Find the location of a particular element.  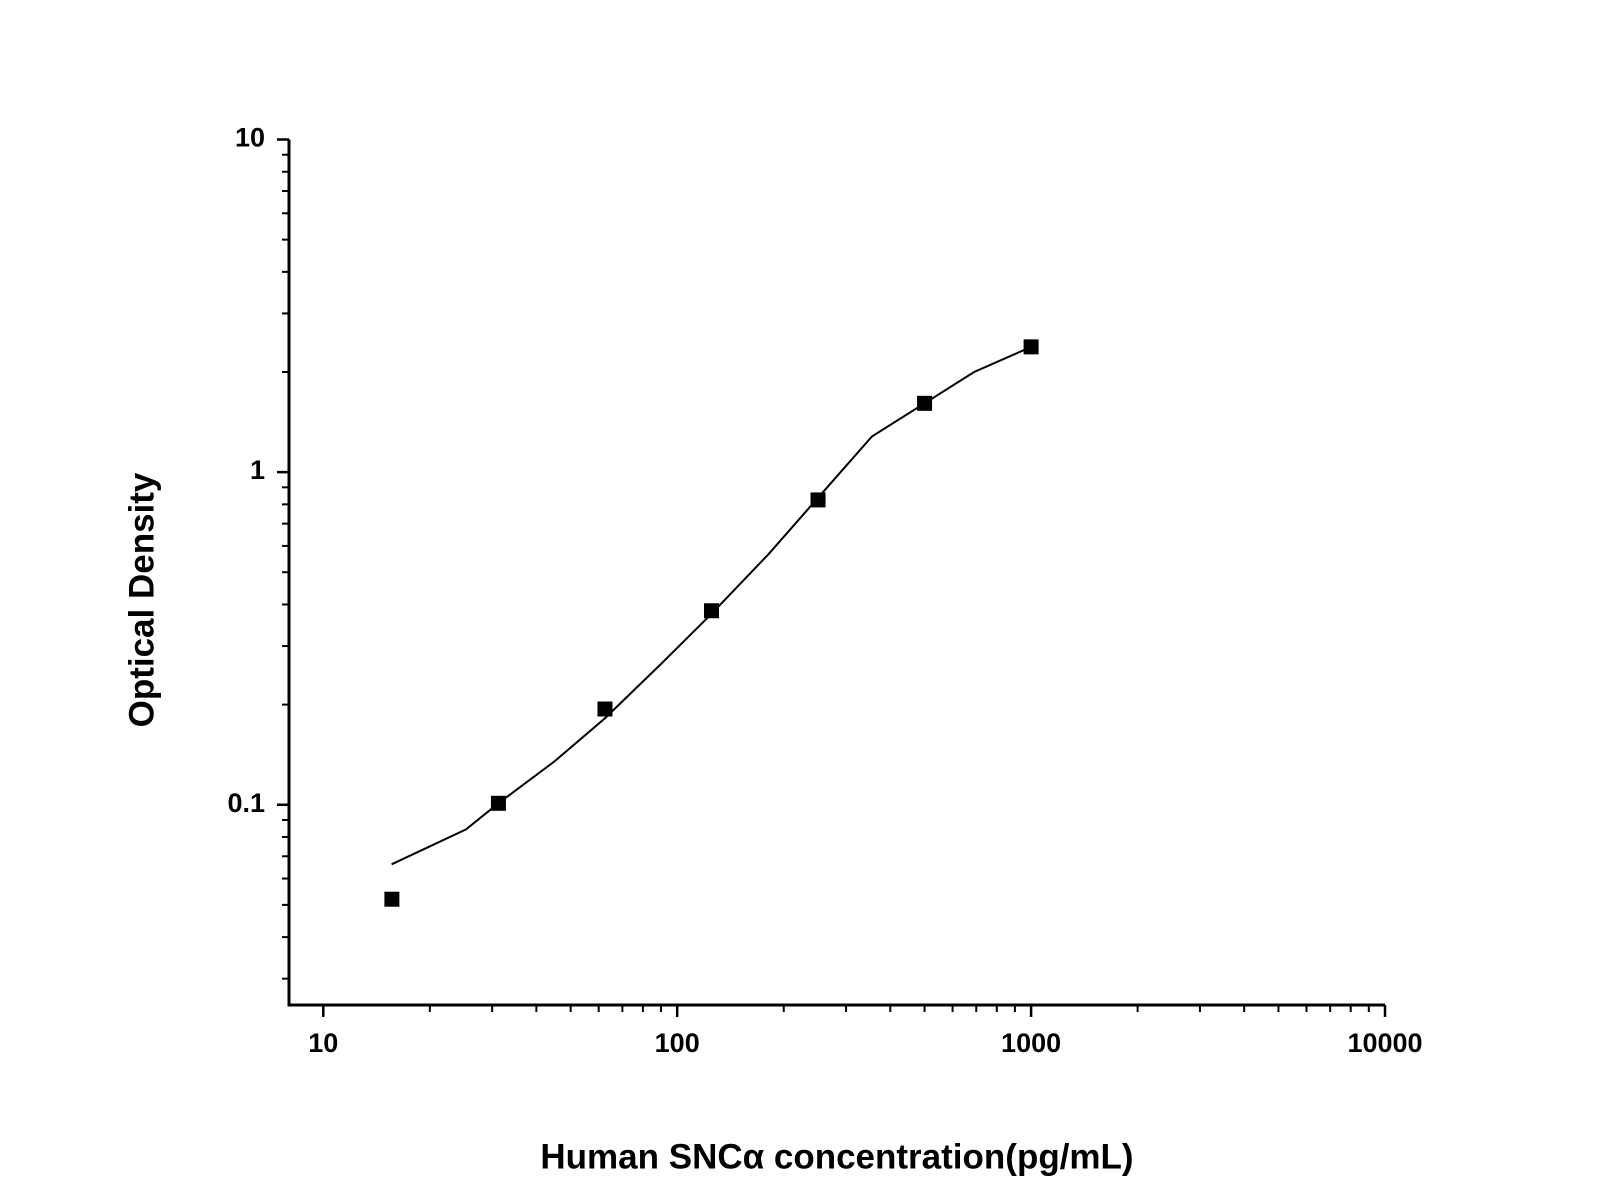

x-tick-label: 100 is located at coordinates (677, 1043).